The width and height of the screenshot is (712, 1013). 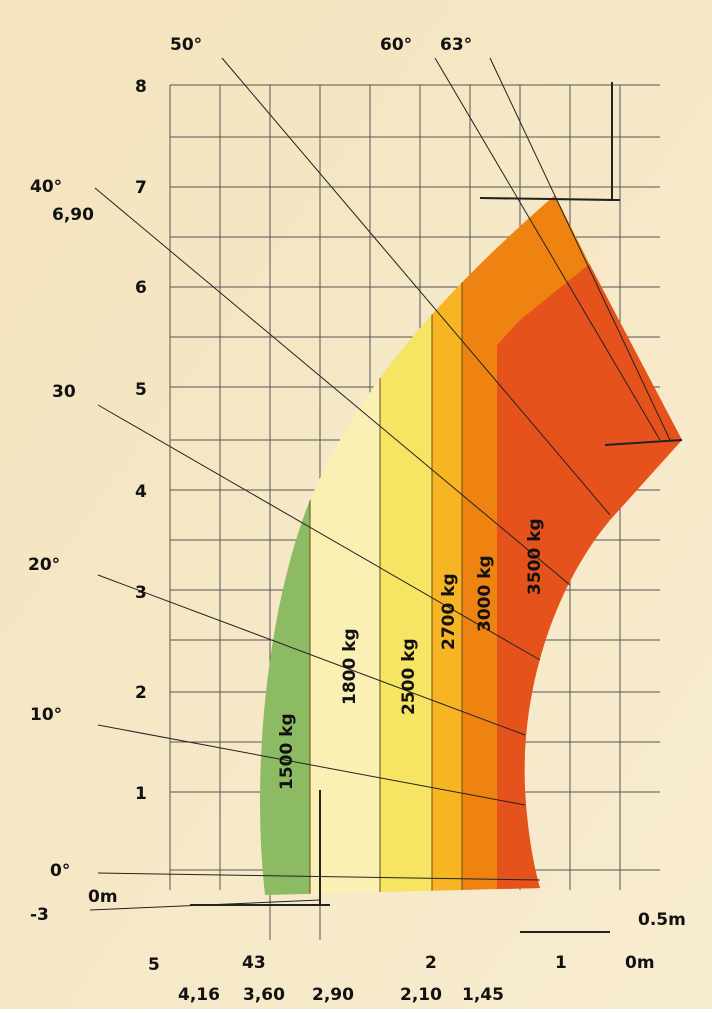 I want to click on load-label: 2700 kg, so click(x=449, y=611).